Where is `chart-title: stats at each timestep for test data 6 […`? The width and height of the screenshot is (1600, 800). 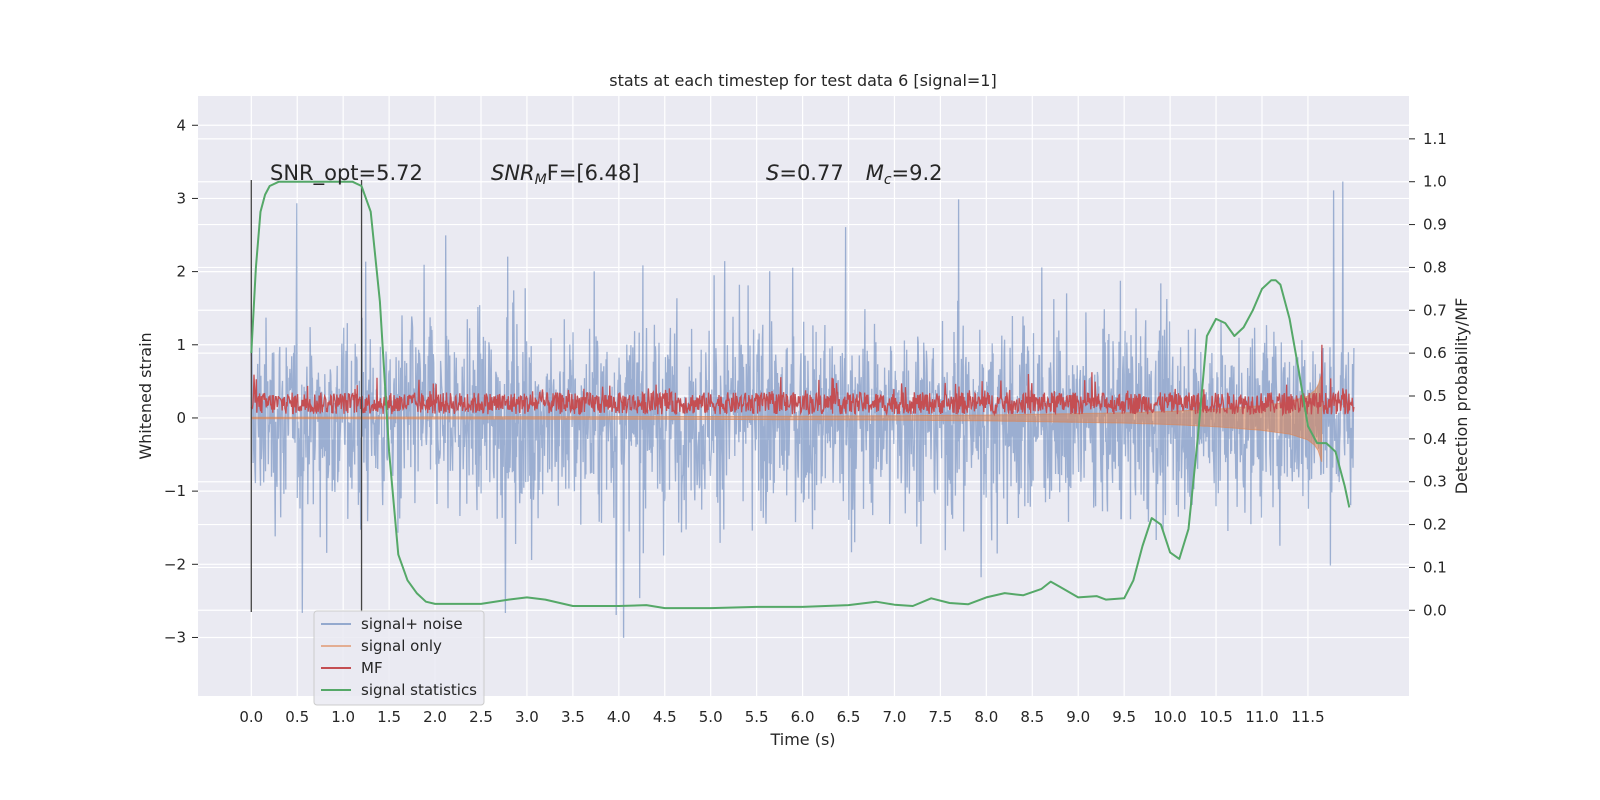 chart-title: stats at each timestep for test data 6 [… is located at coordinates (802, 80).